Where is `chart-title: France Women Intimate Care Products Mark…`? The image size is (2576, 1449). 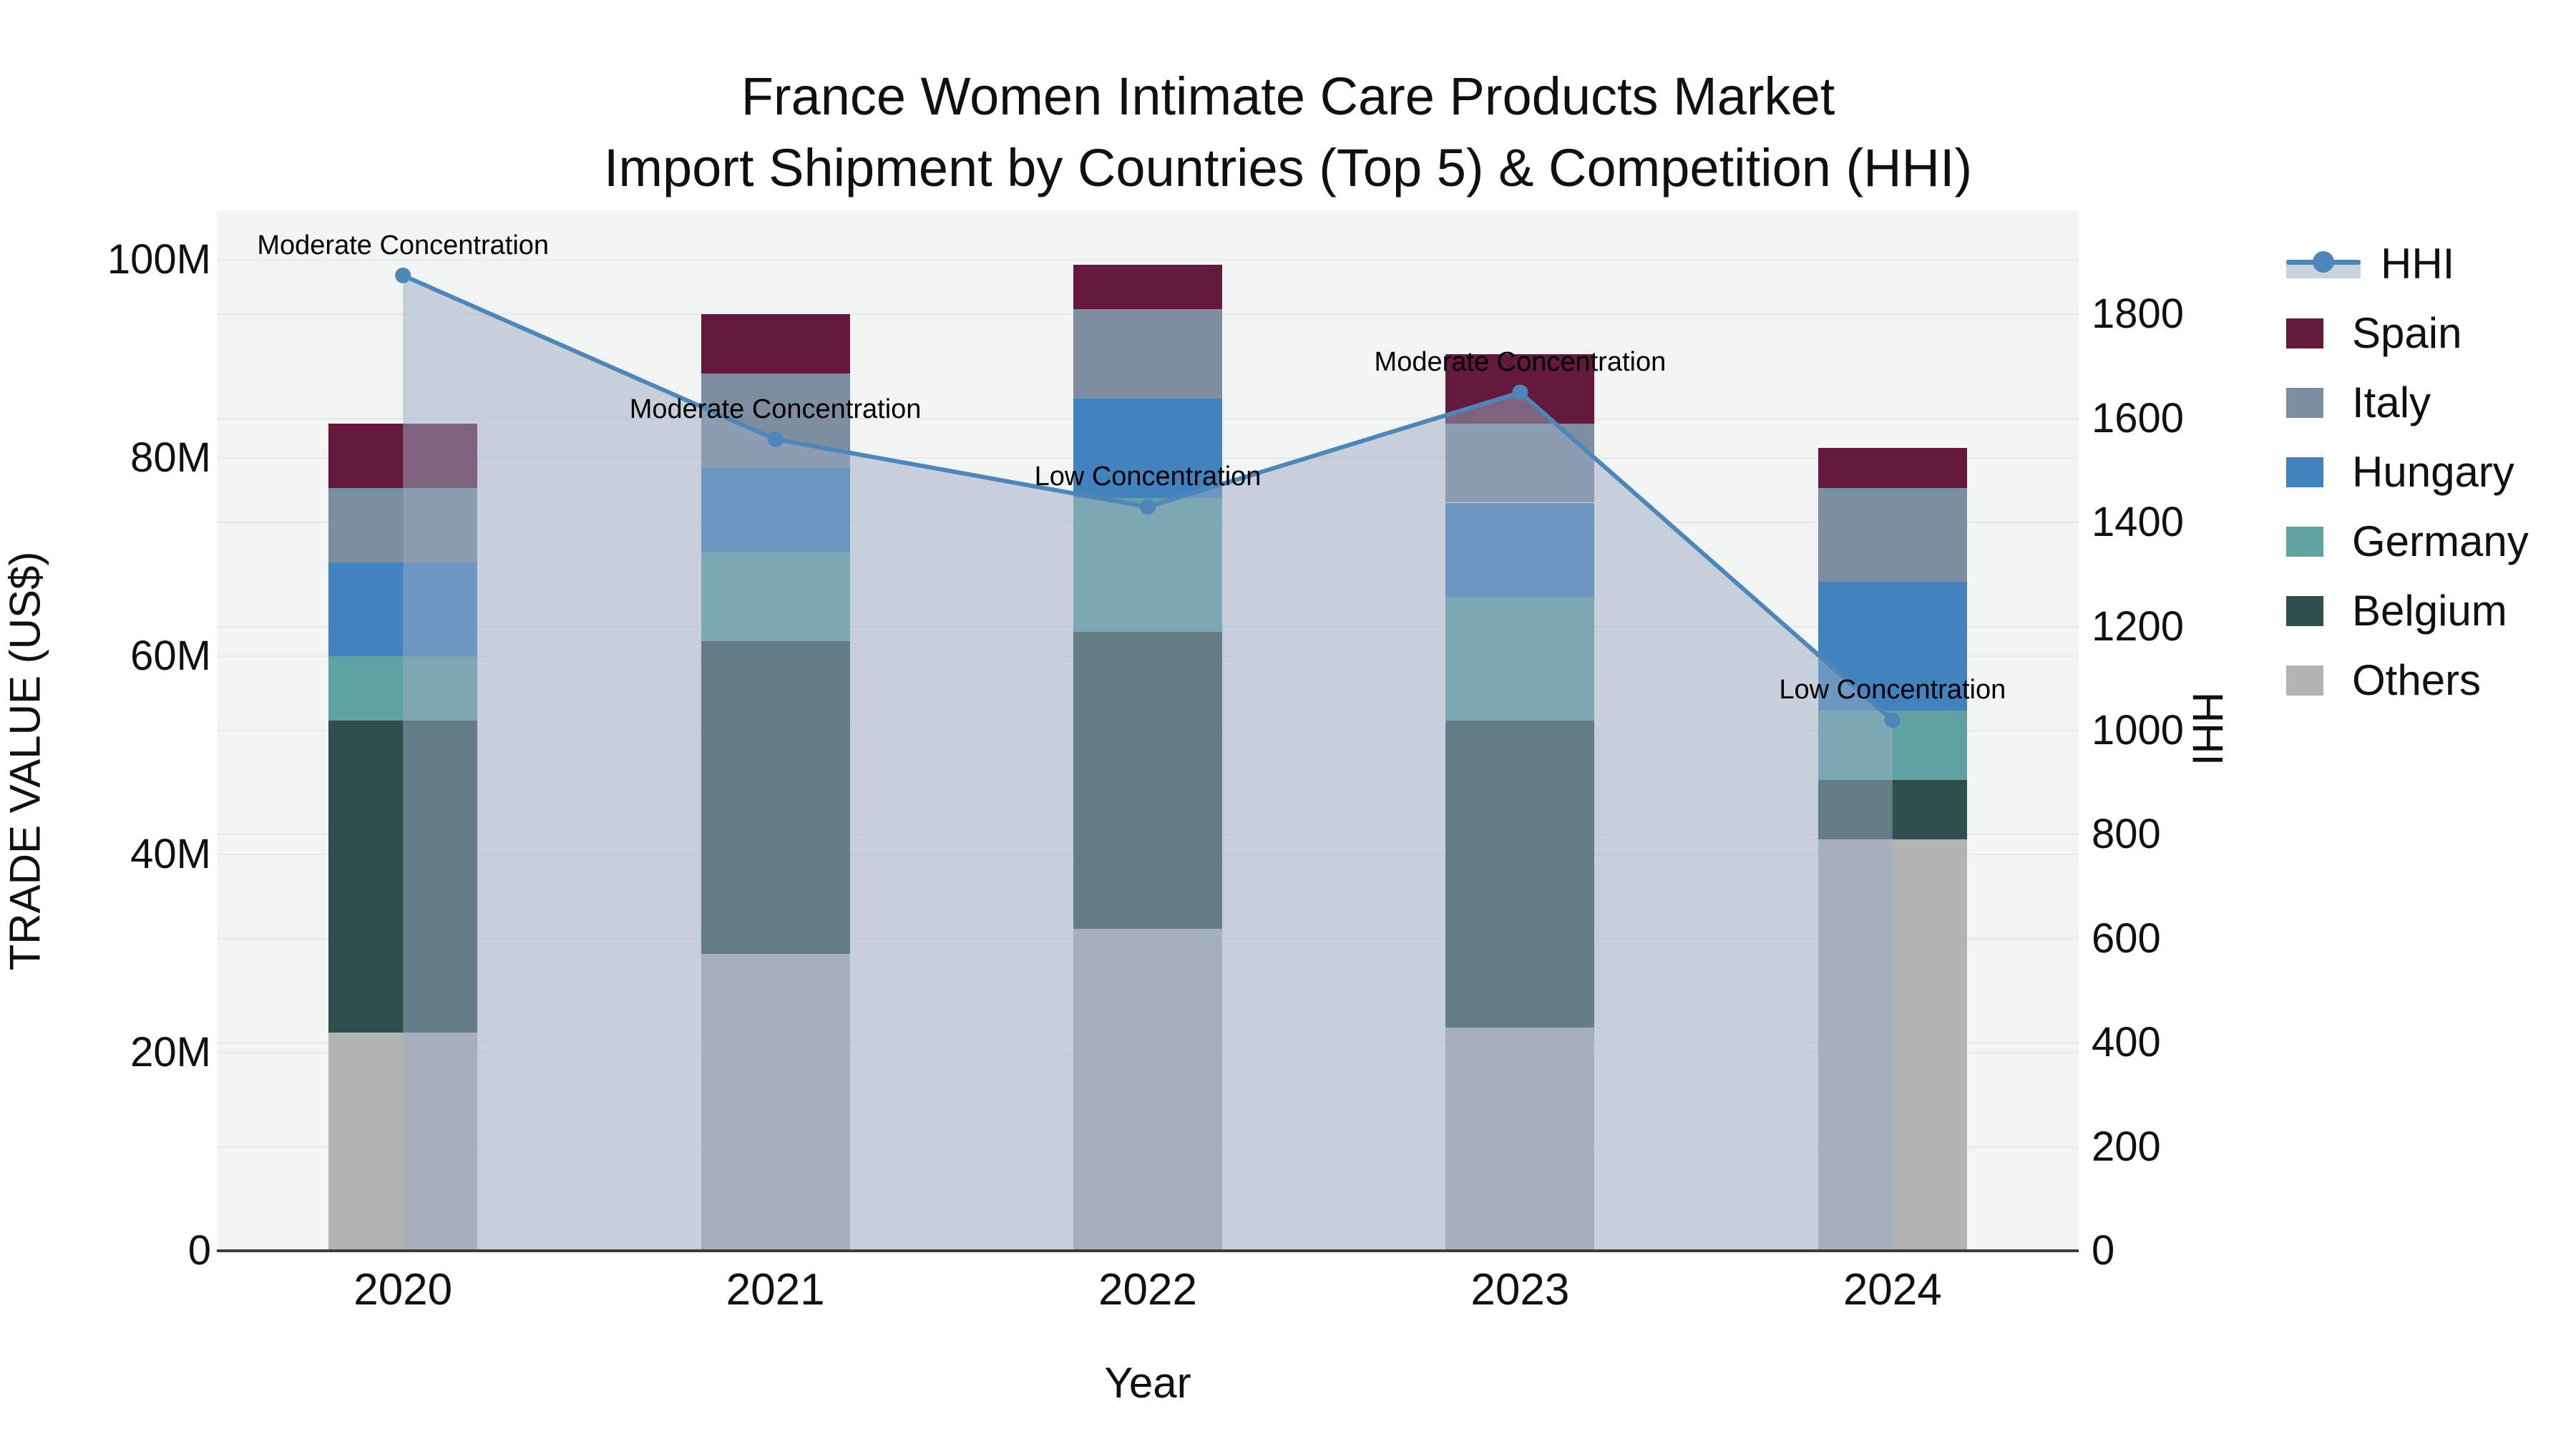
chart-title: France Women Intimate Care Products Mark… is located at coordinates (1288, 132).